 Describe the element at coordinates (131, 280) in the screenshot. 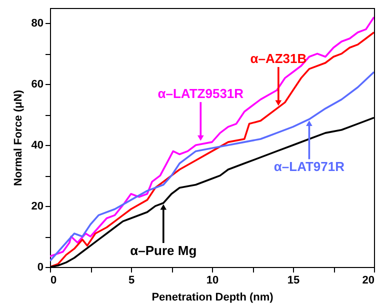

I see `x-tick-label: 5` at that location.